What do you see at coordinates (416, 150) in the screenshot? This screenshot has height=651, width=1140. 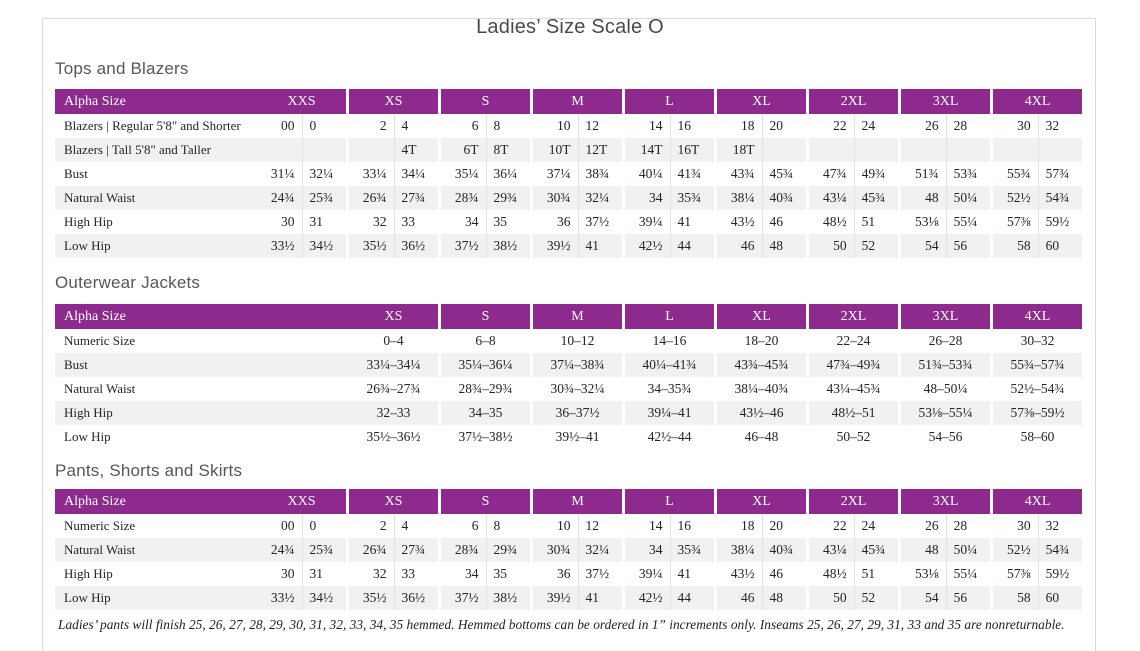 I see `size-value-cell: 4T` at bounding box center [416, 150].